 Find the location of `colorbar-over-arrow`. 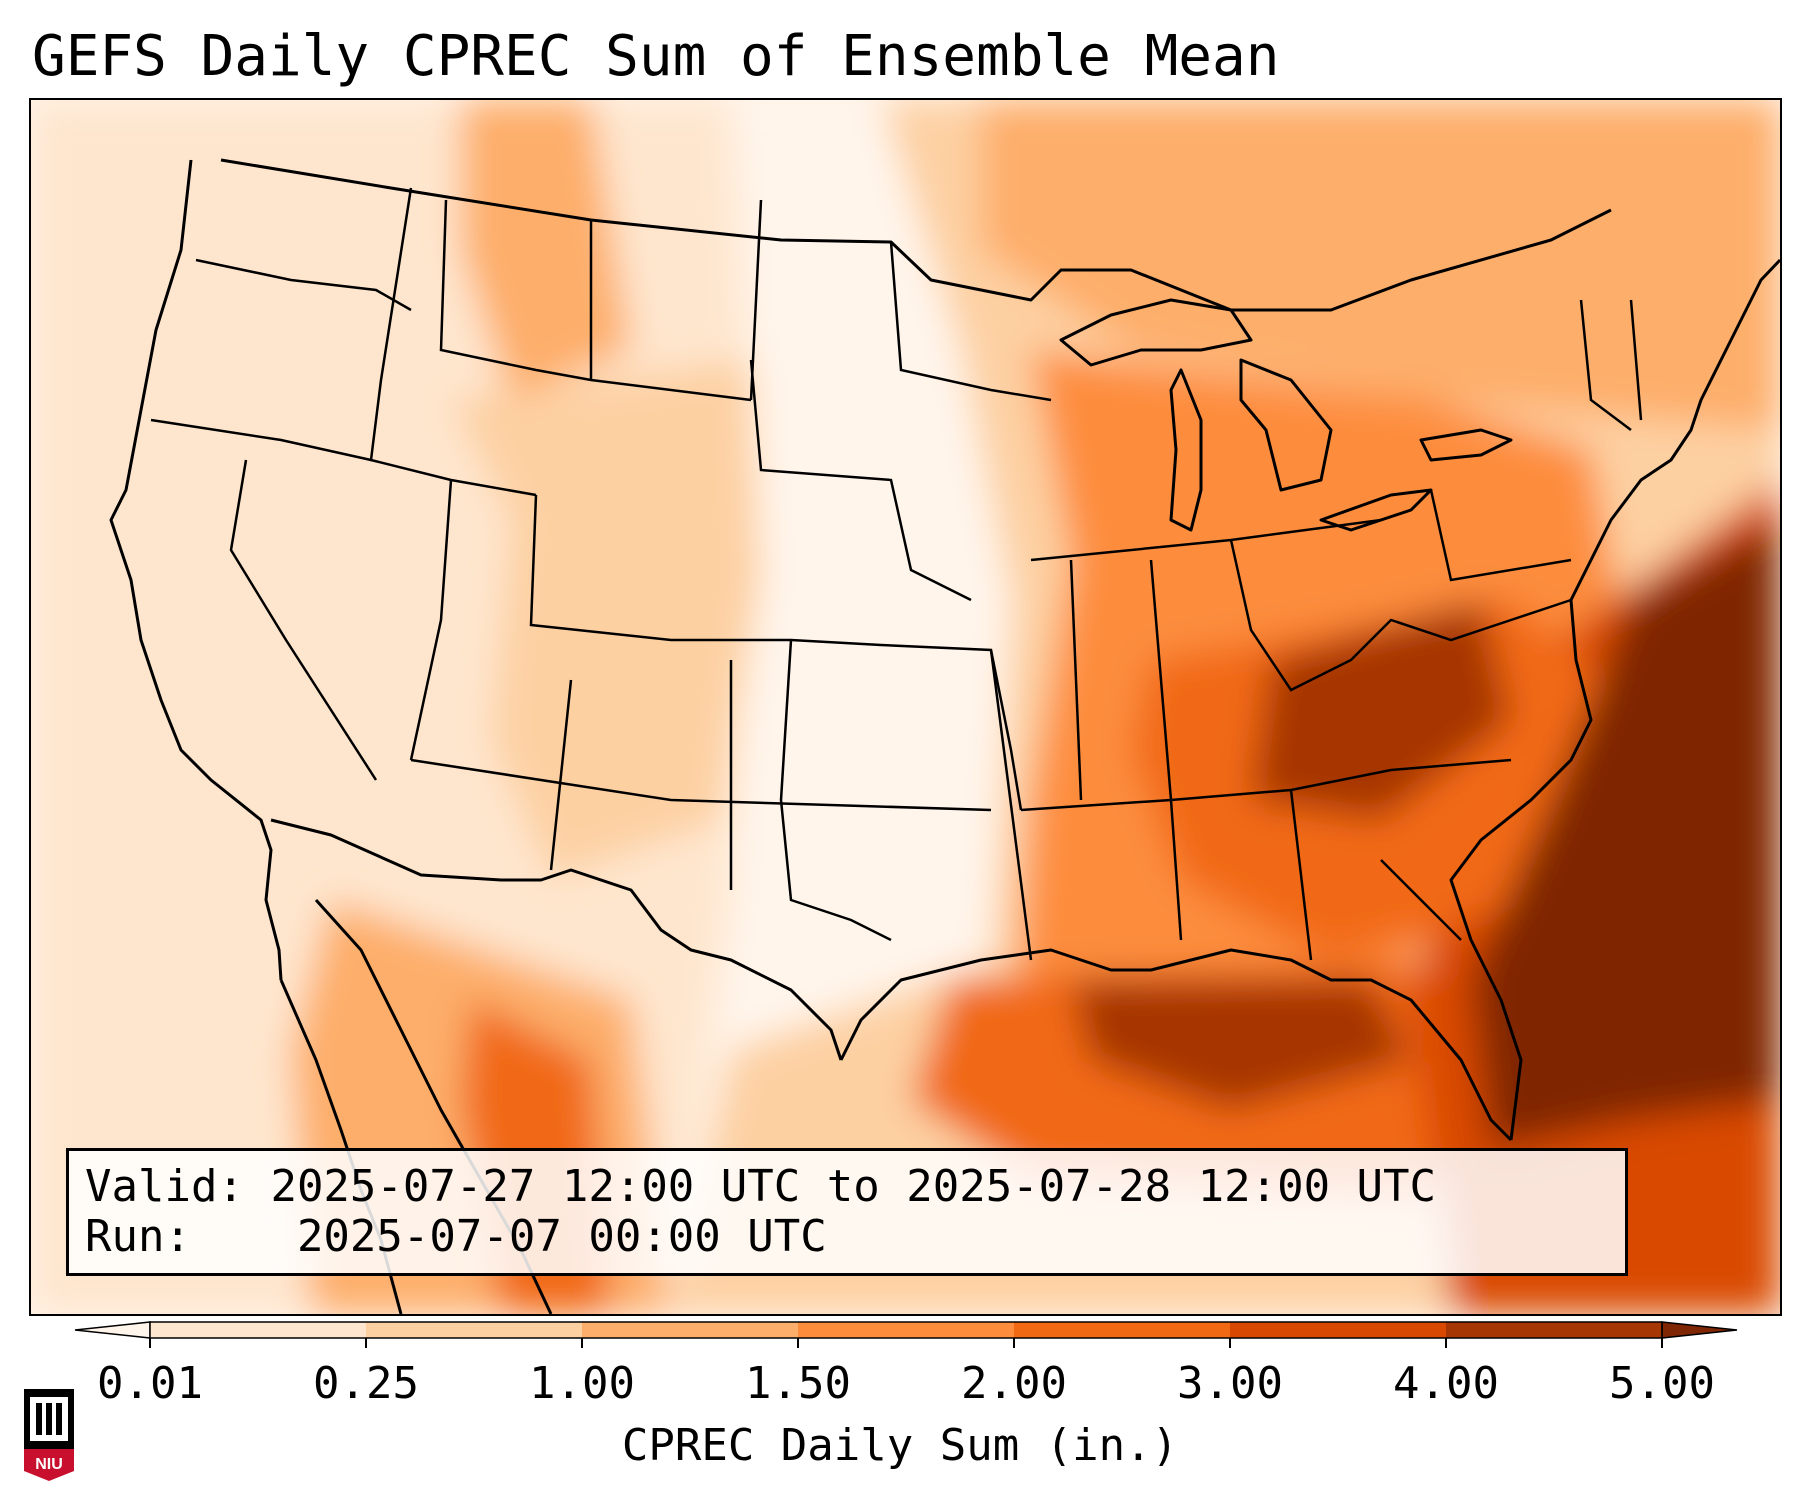

colorbar-over-arrow is located at coordinates (1699, 1330).